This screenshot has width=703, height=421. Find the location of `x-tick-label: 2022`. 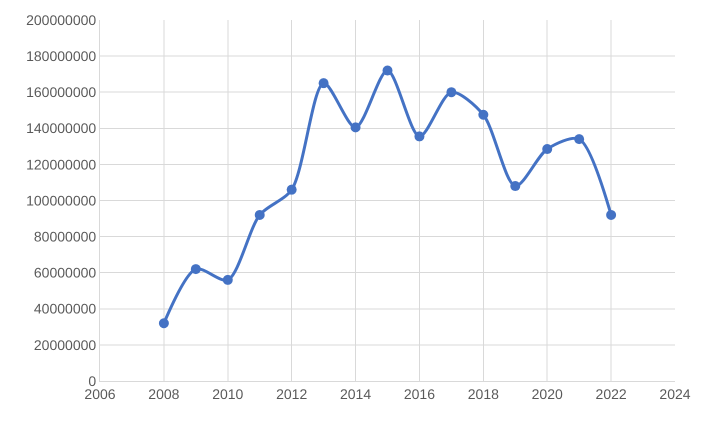

x-tick-label: 2022 is located at coordinates (611, 394).